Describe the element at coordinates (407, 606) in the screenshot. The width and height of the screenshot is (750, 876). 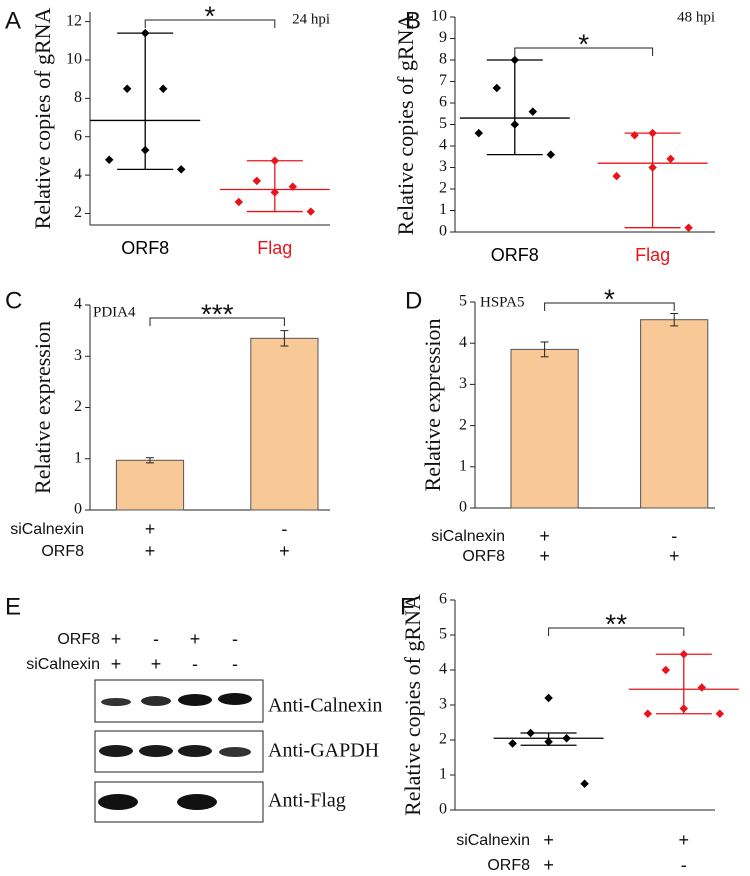
I see `panel-letter: F` at that location.